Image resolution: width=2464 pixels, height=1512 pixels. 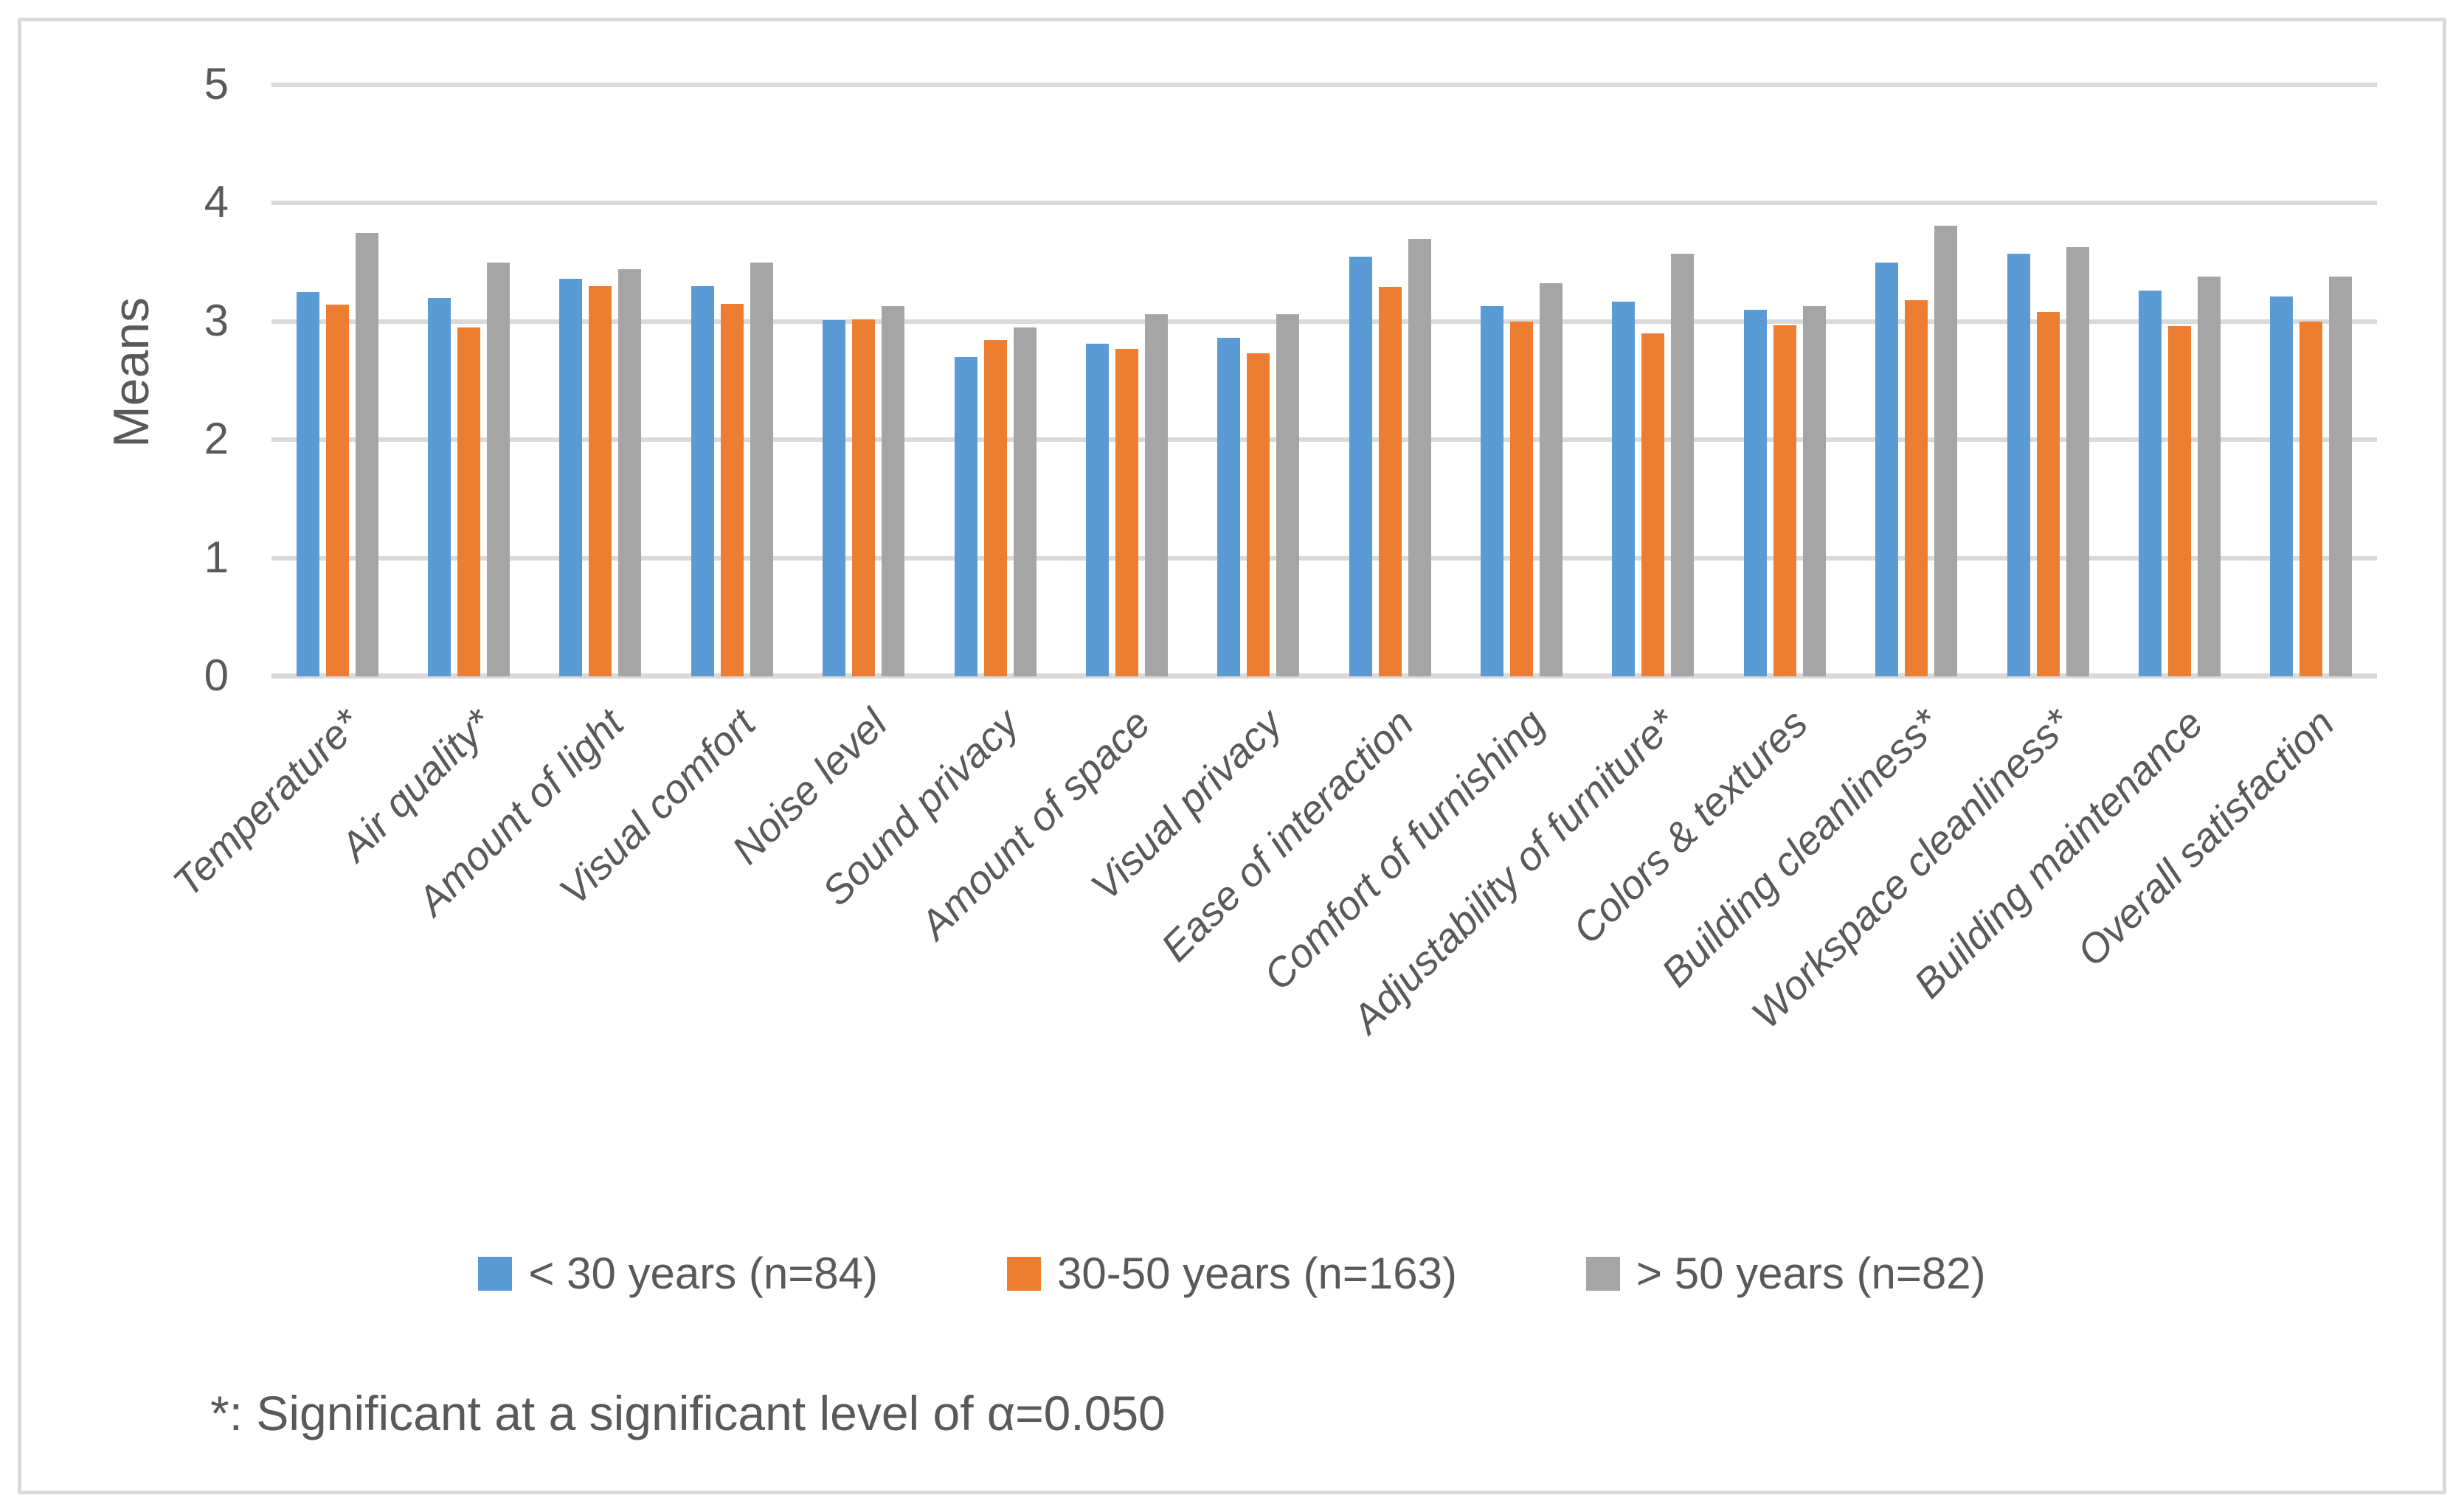 What do you see at coordinates (216, 83) in the screenshot?
I see `y-tick-label-5: 5` at bounding box center [216, 83].